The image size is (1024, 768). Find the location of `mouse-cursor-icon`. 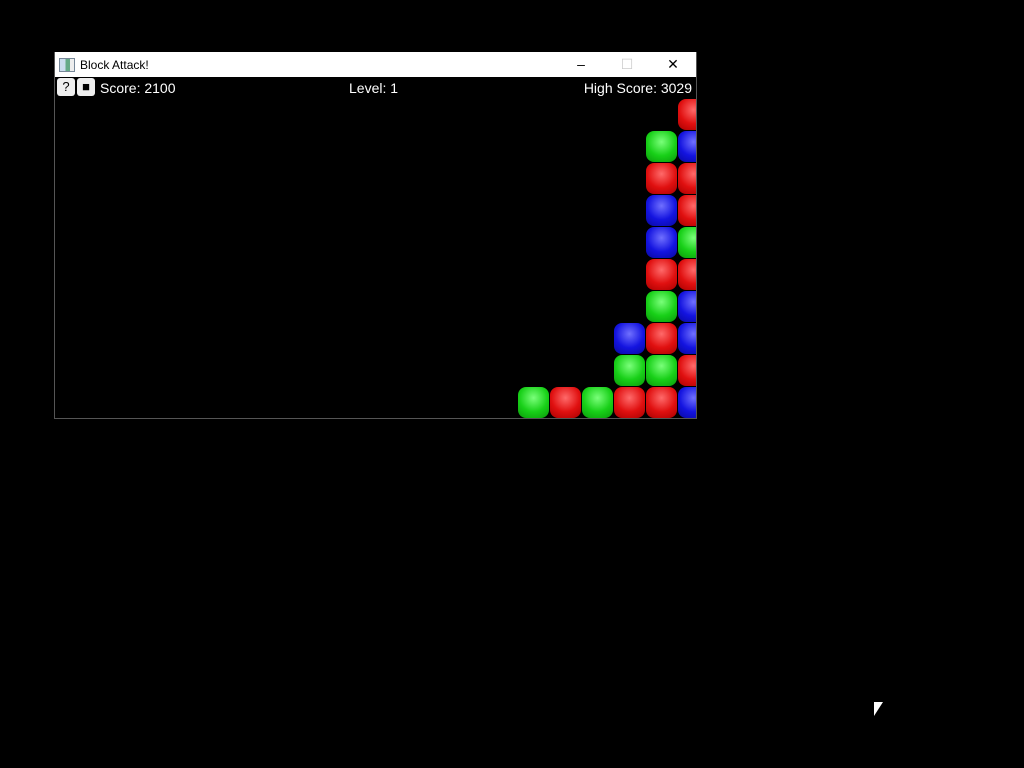

mouse-cursor-icon is located at coordinates (878, 709).